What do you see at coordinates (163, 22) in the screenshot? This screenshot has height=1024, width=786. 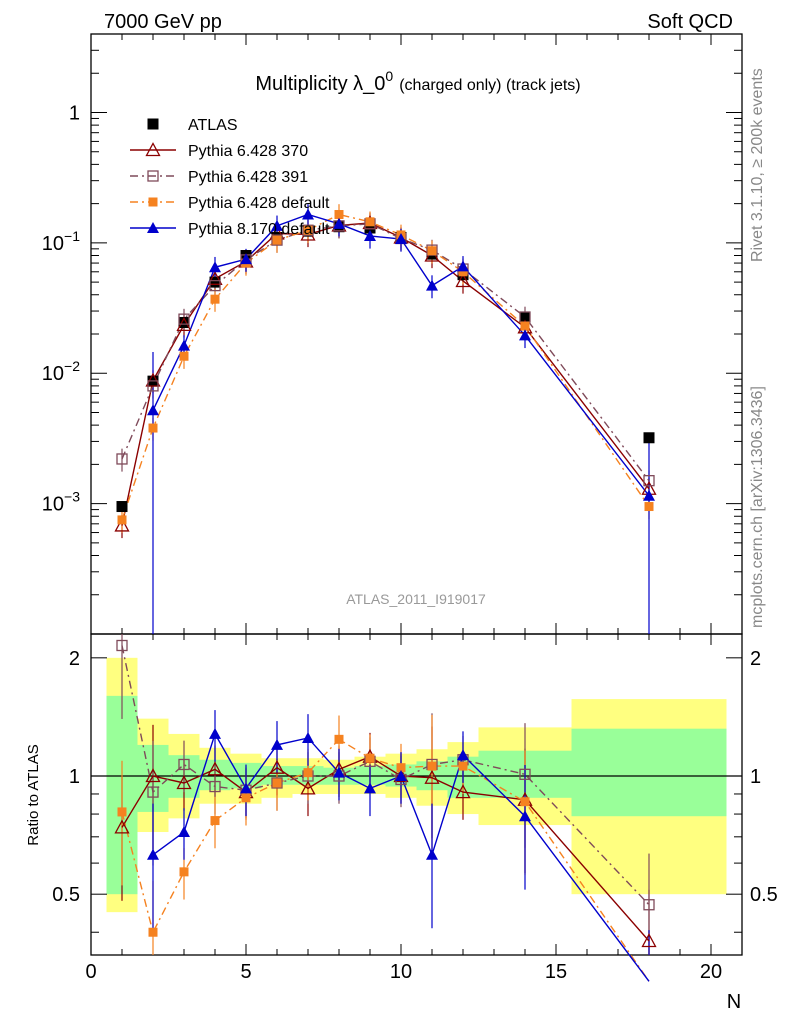 I see `header-left: 7000 GeV pp` at bounding box center [163, 22].